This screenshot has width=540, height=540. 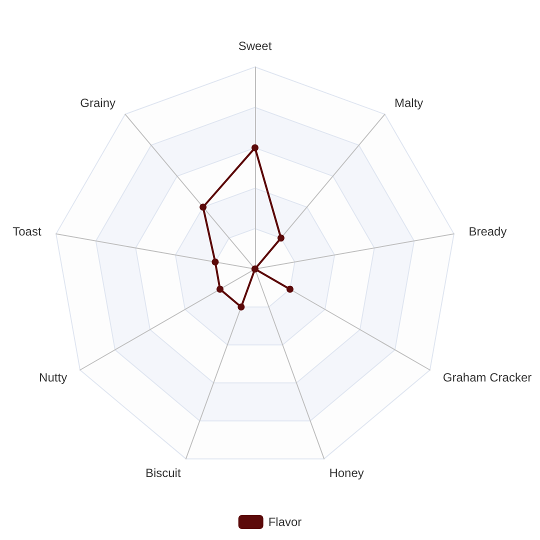 What do you see at coordinates (409, 103) in the screenshot?
I see `spoke-label: Malty` at bounding box center [409, 103].